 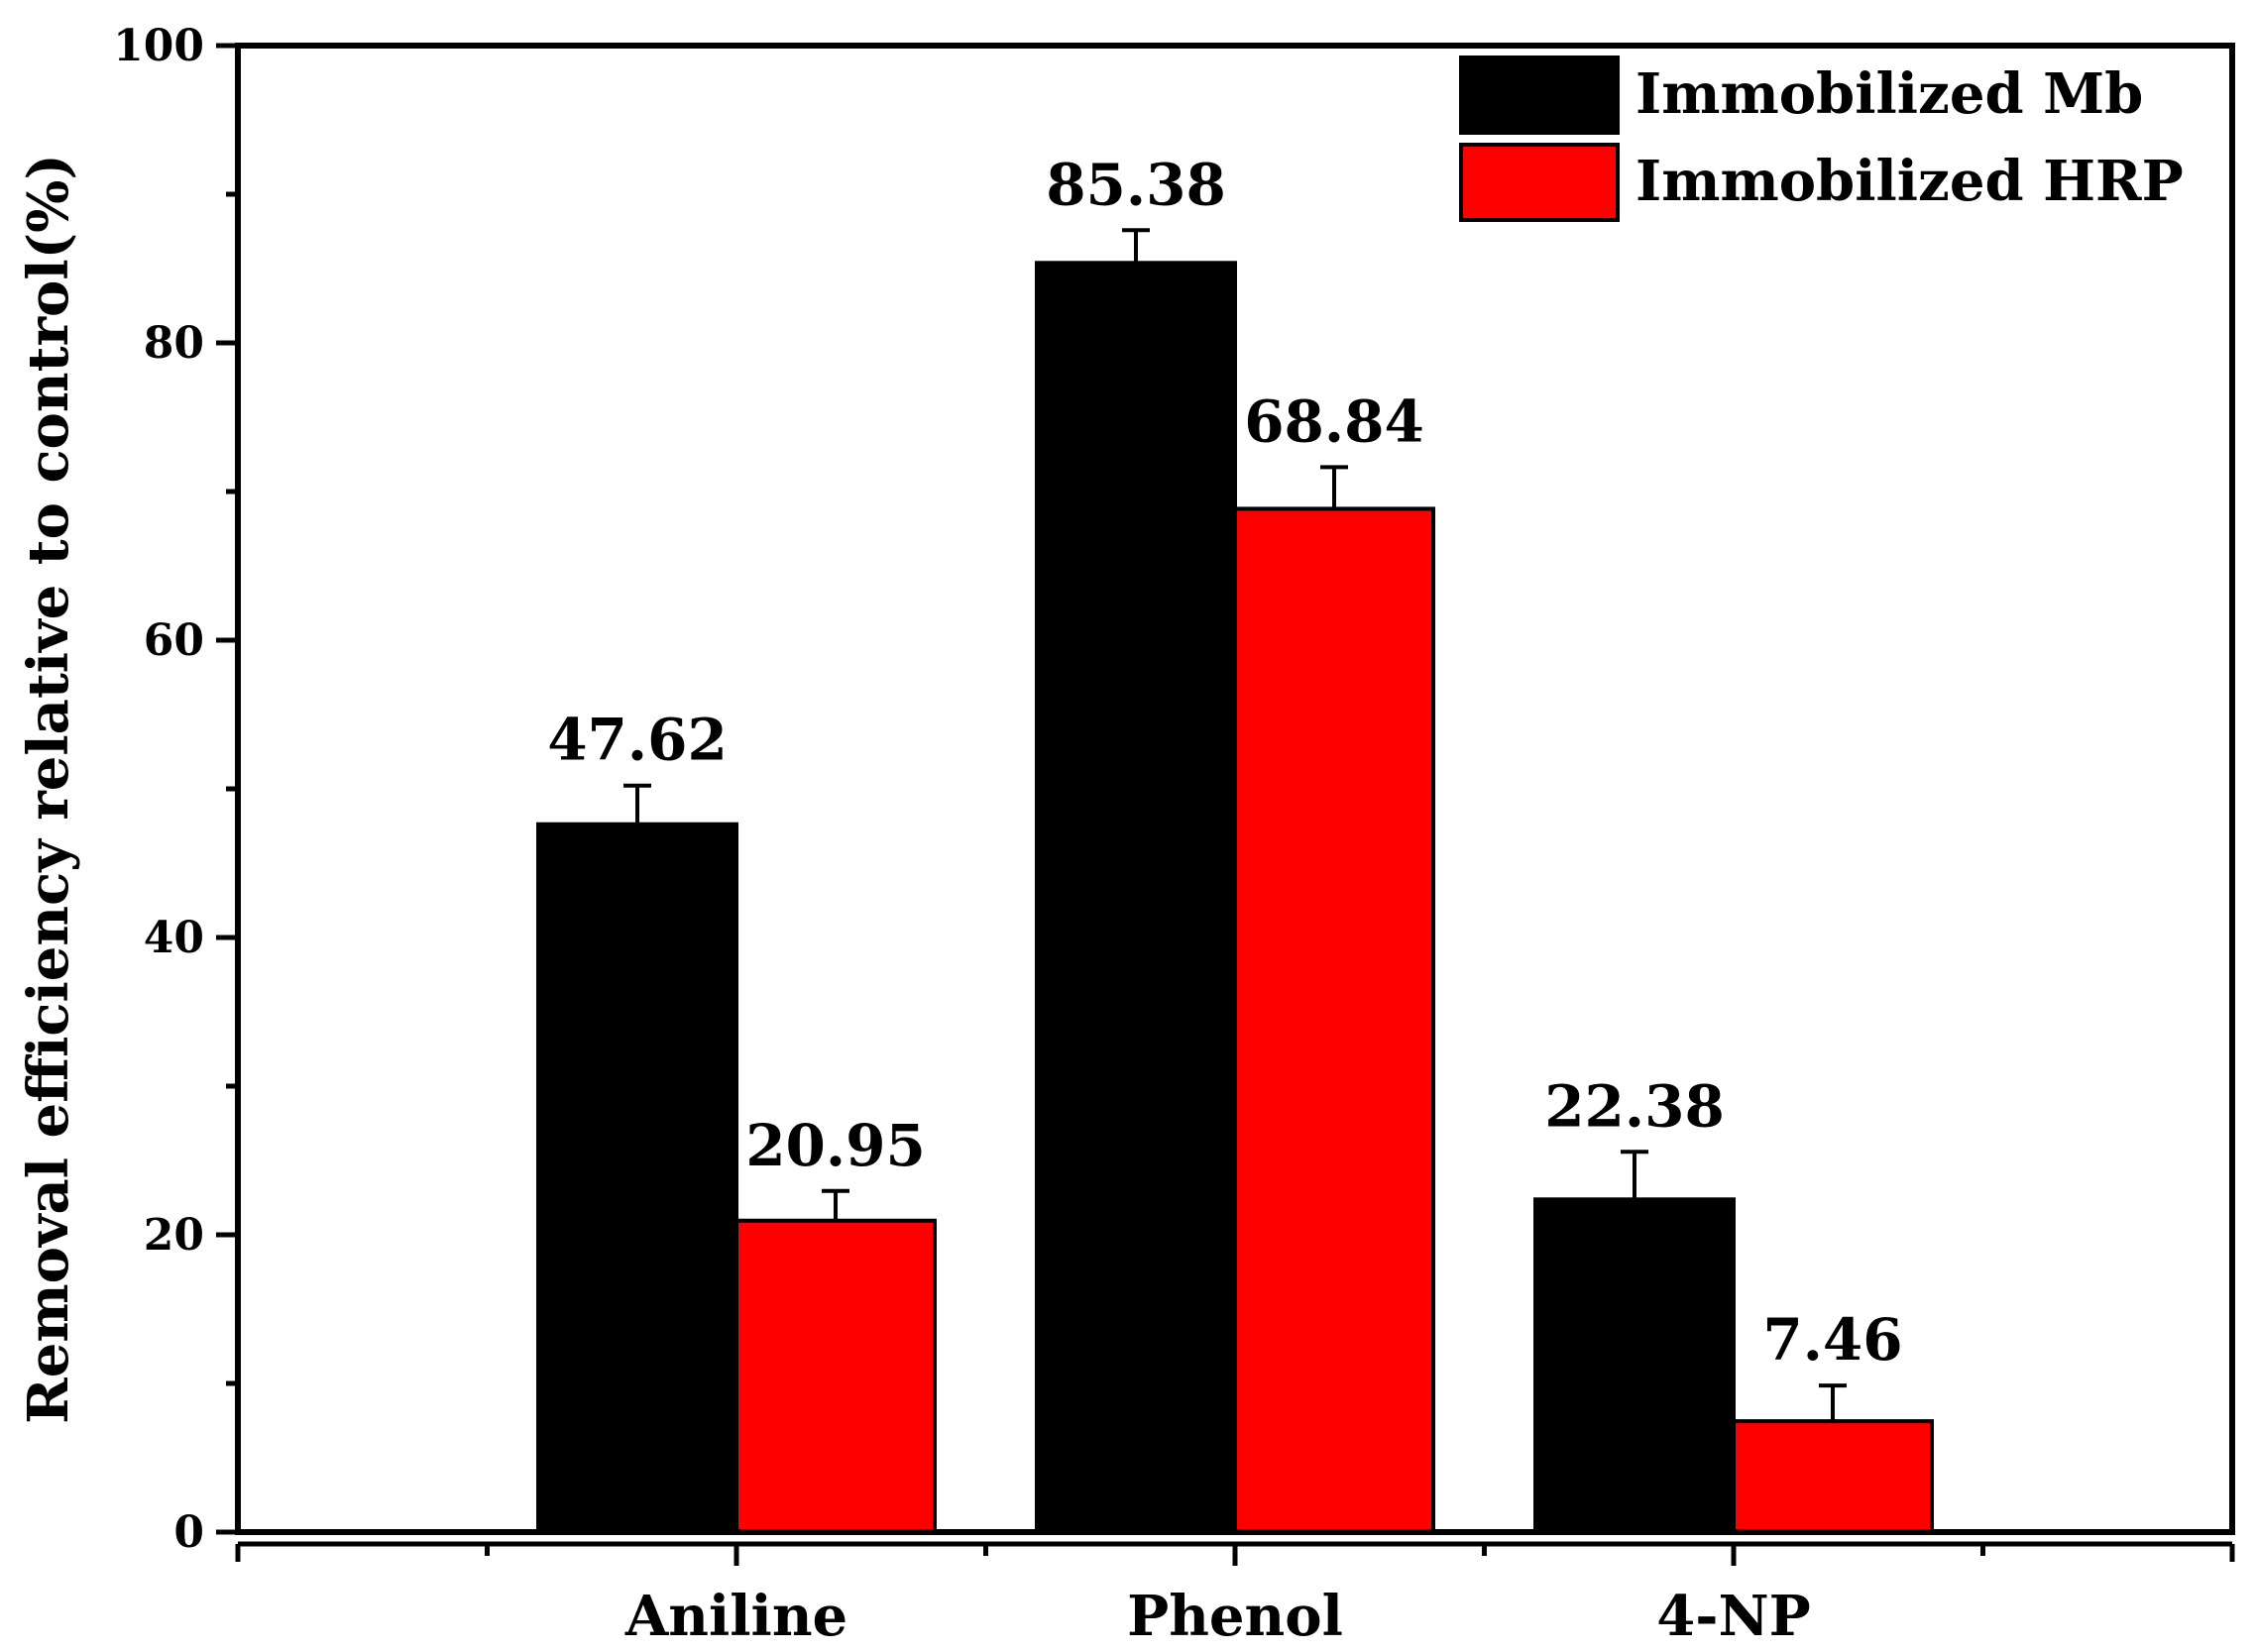 What do you see at coordinates (1821, 138) in the screenshot?
I see `legend: Immobilized Mb Immobilized HRP` at bounding box center [1821, 138].